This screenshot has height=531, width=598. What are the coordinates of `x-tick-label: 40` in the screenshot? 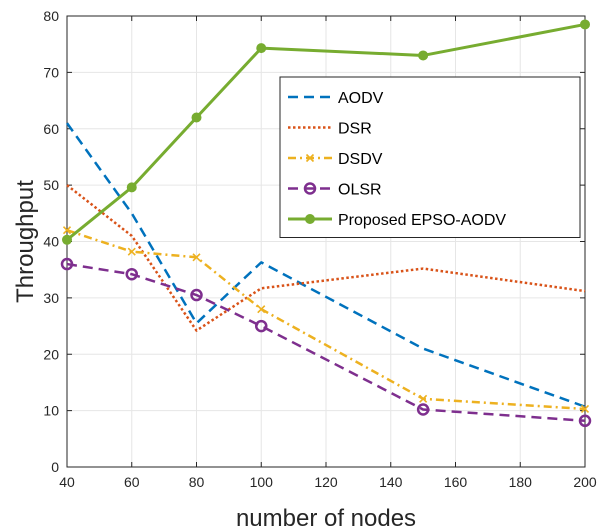 It's located at (67, 482).